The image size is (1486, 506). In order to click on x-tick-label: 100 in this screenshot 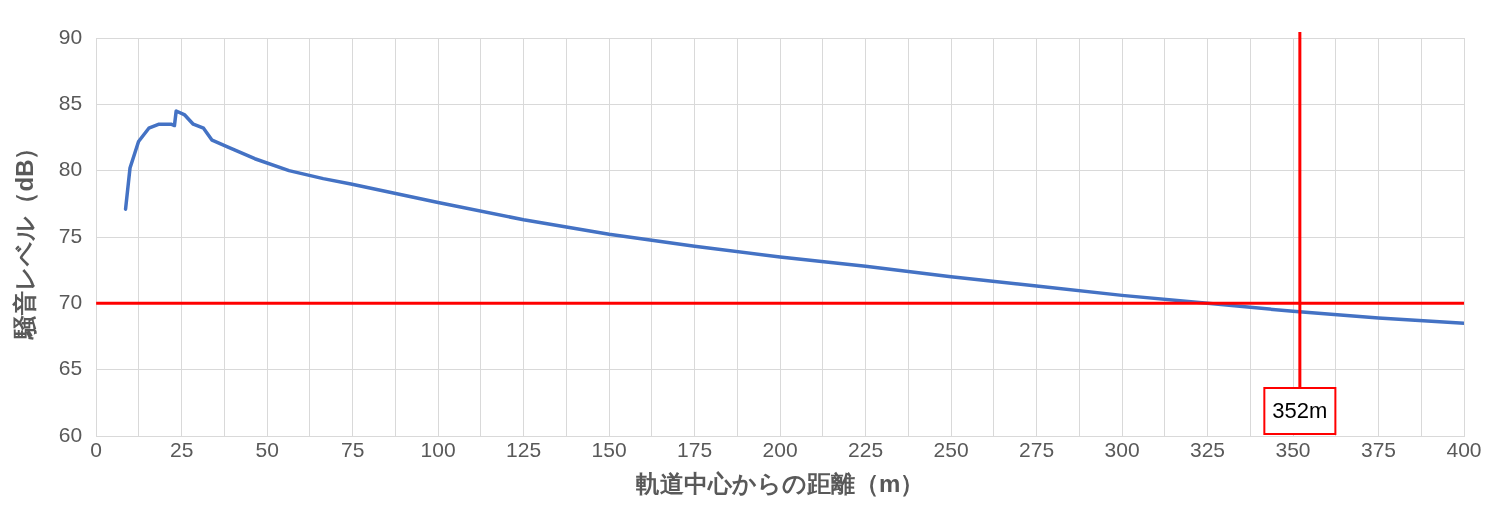, I will do `click(438, 450)`.